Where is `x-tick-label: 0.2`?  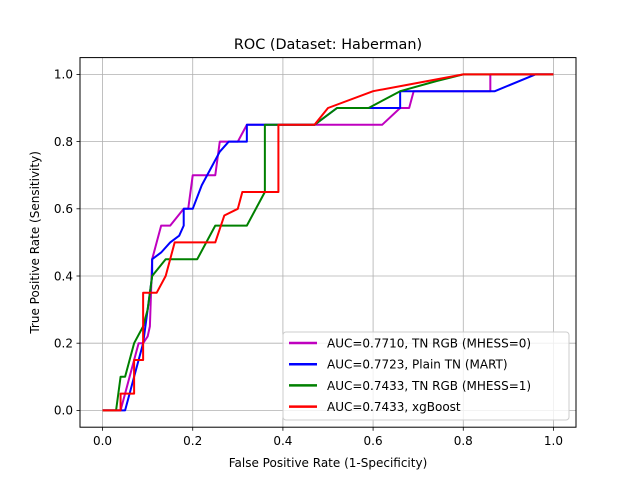 x-tick-label: 0.2 is located at coordinates (192, 441).